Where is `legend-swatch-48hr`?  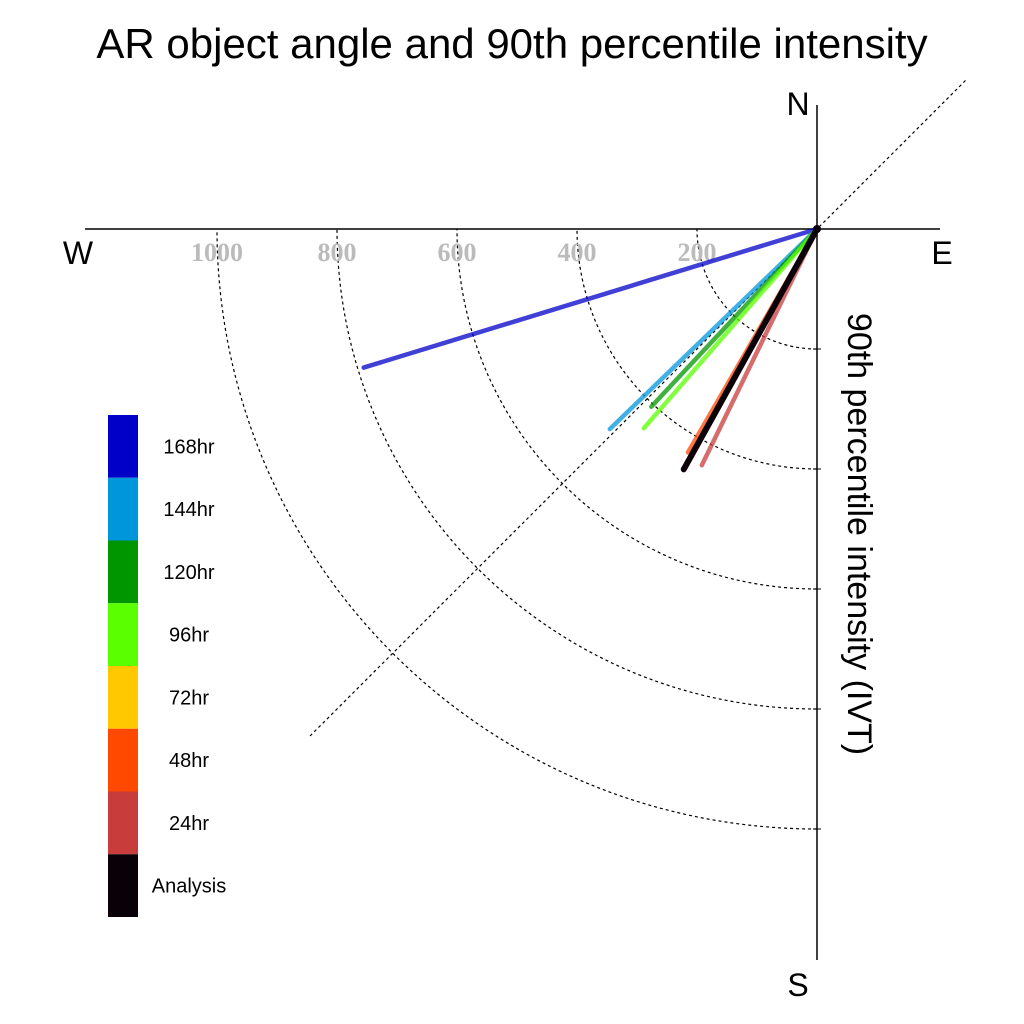
legend-swatch-48hr is located at coordinates (123, 760).